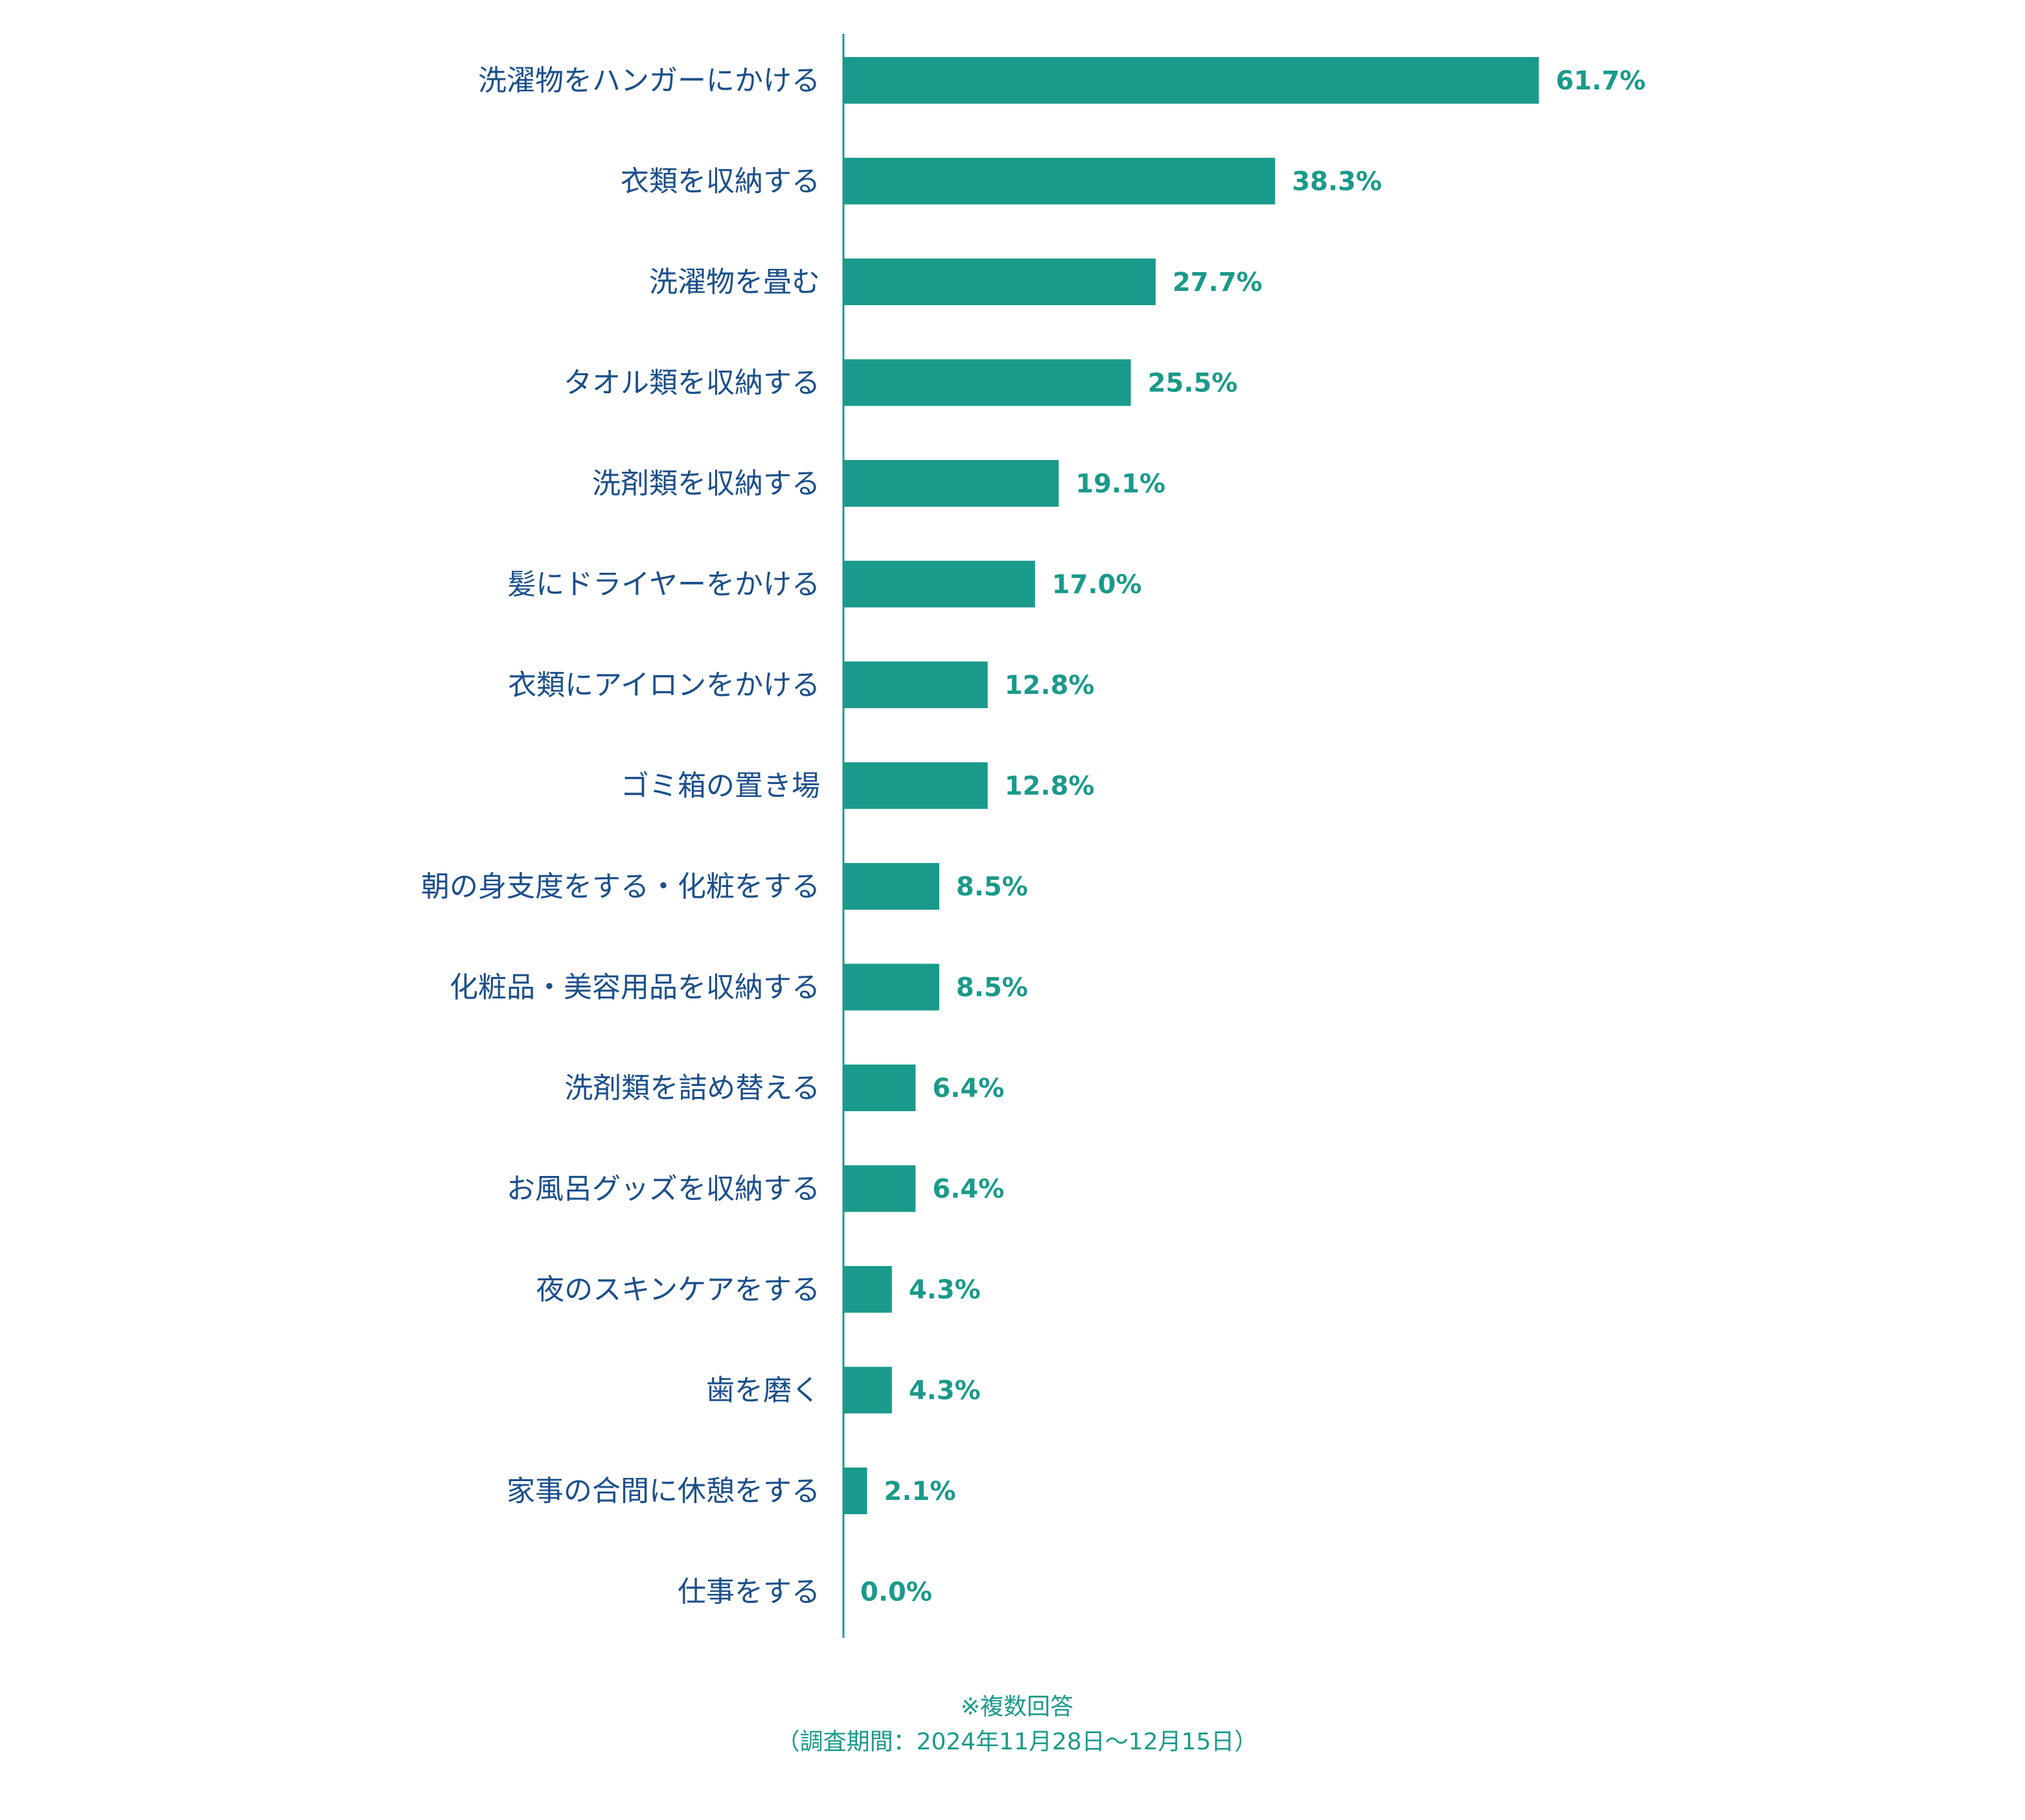 The height and width of the screenshot is (1820, 2025). I want to click on value-label: 38.3%, so click(1337, 182).